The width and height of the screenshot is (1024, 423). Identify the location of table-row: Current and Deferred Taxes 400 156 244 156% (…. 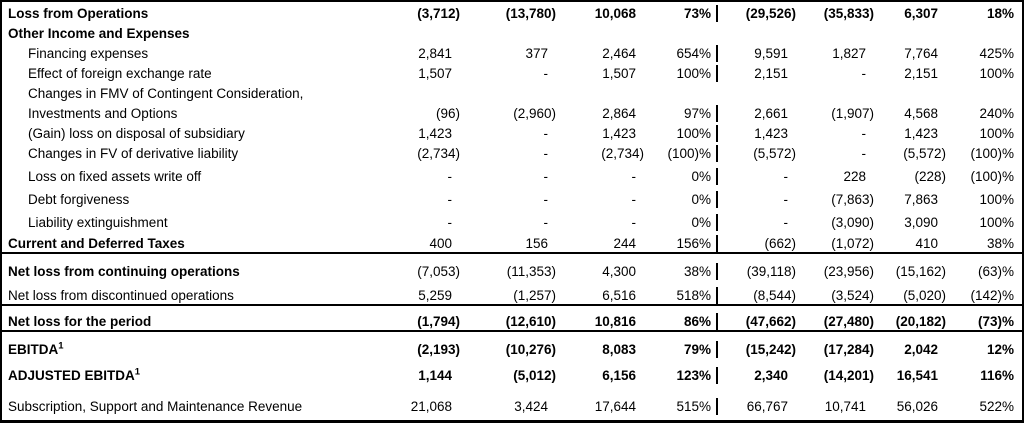
(512, 242).